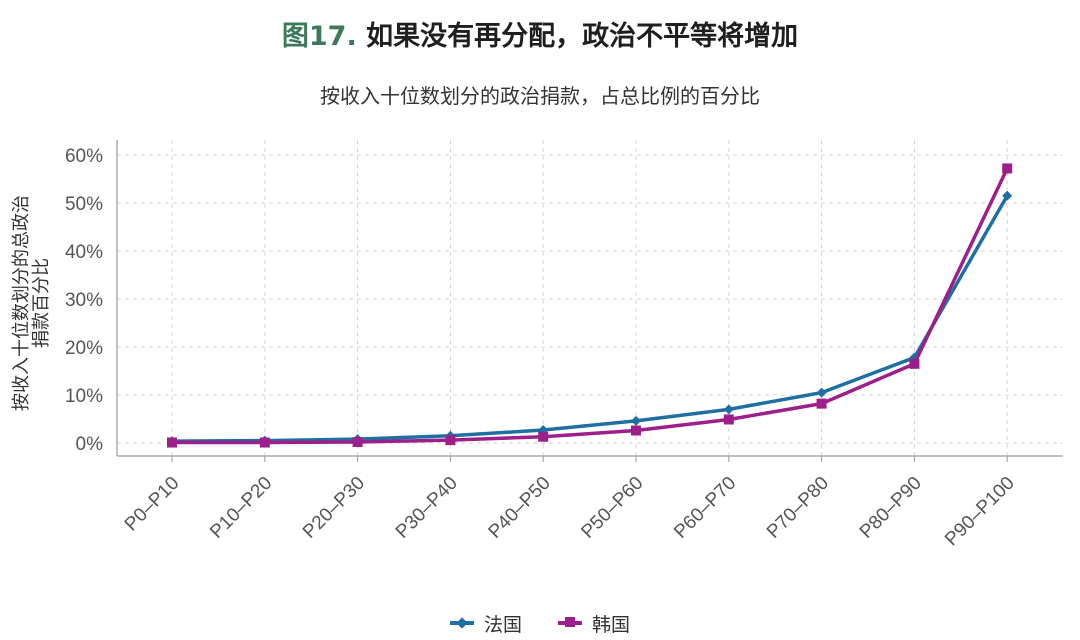  I want to click on x-tick-label: P70–P80, so click(798, 508).